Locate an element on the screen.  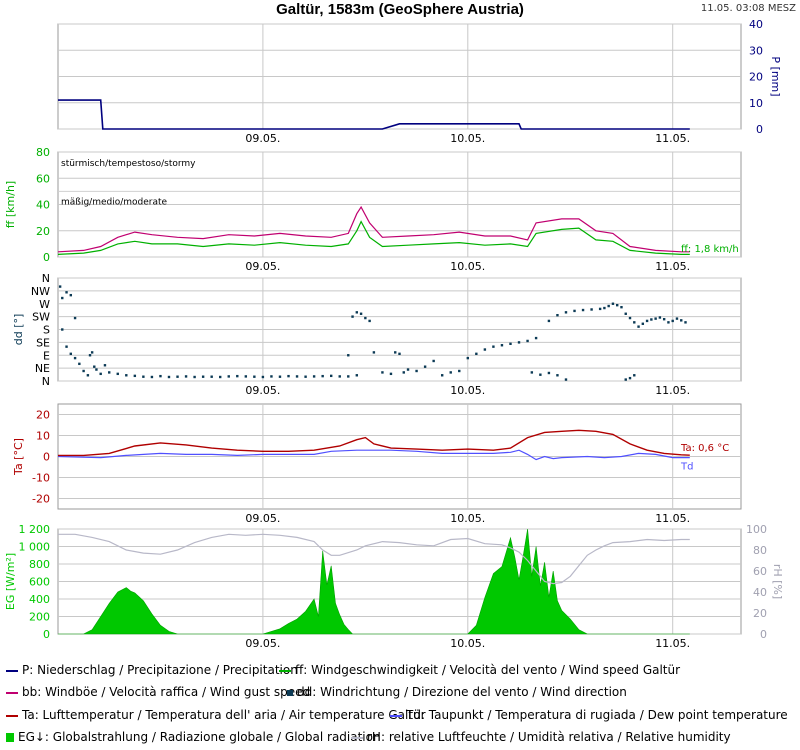
wind-band-mid-label: mäßig/medio/moderate is located at coordinates (114, 203).